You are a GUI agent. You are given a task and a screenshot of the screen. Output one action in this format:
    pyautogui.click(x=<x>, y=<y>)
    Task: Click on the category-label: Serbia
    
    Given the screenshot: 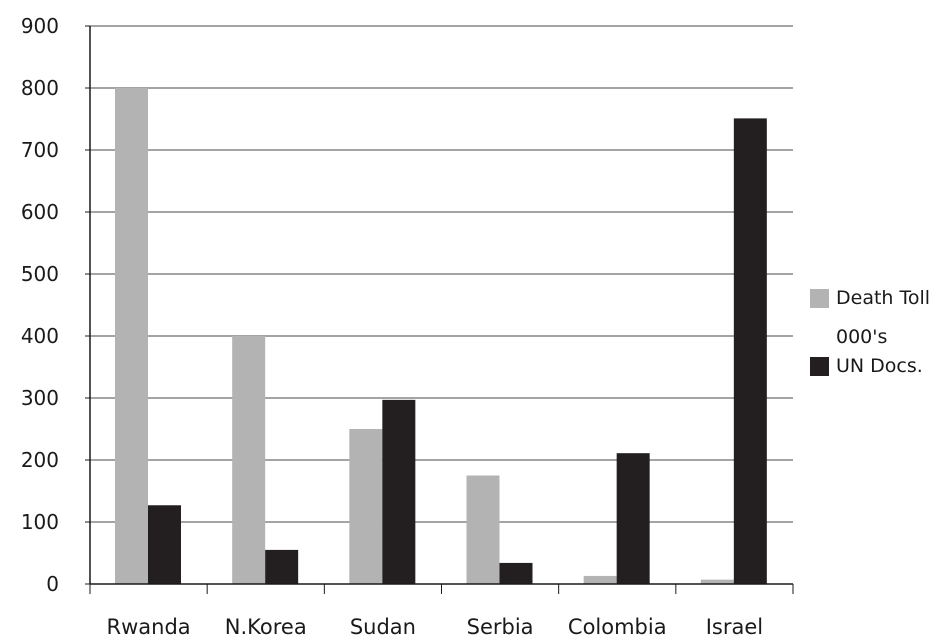 What is the action you would take?
    pyautogui.click(x=500, y=627)
    